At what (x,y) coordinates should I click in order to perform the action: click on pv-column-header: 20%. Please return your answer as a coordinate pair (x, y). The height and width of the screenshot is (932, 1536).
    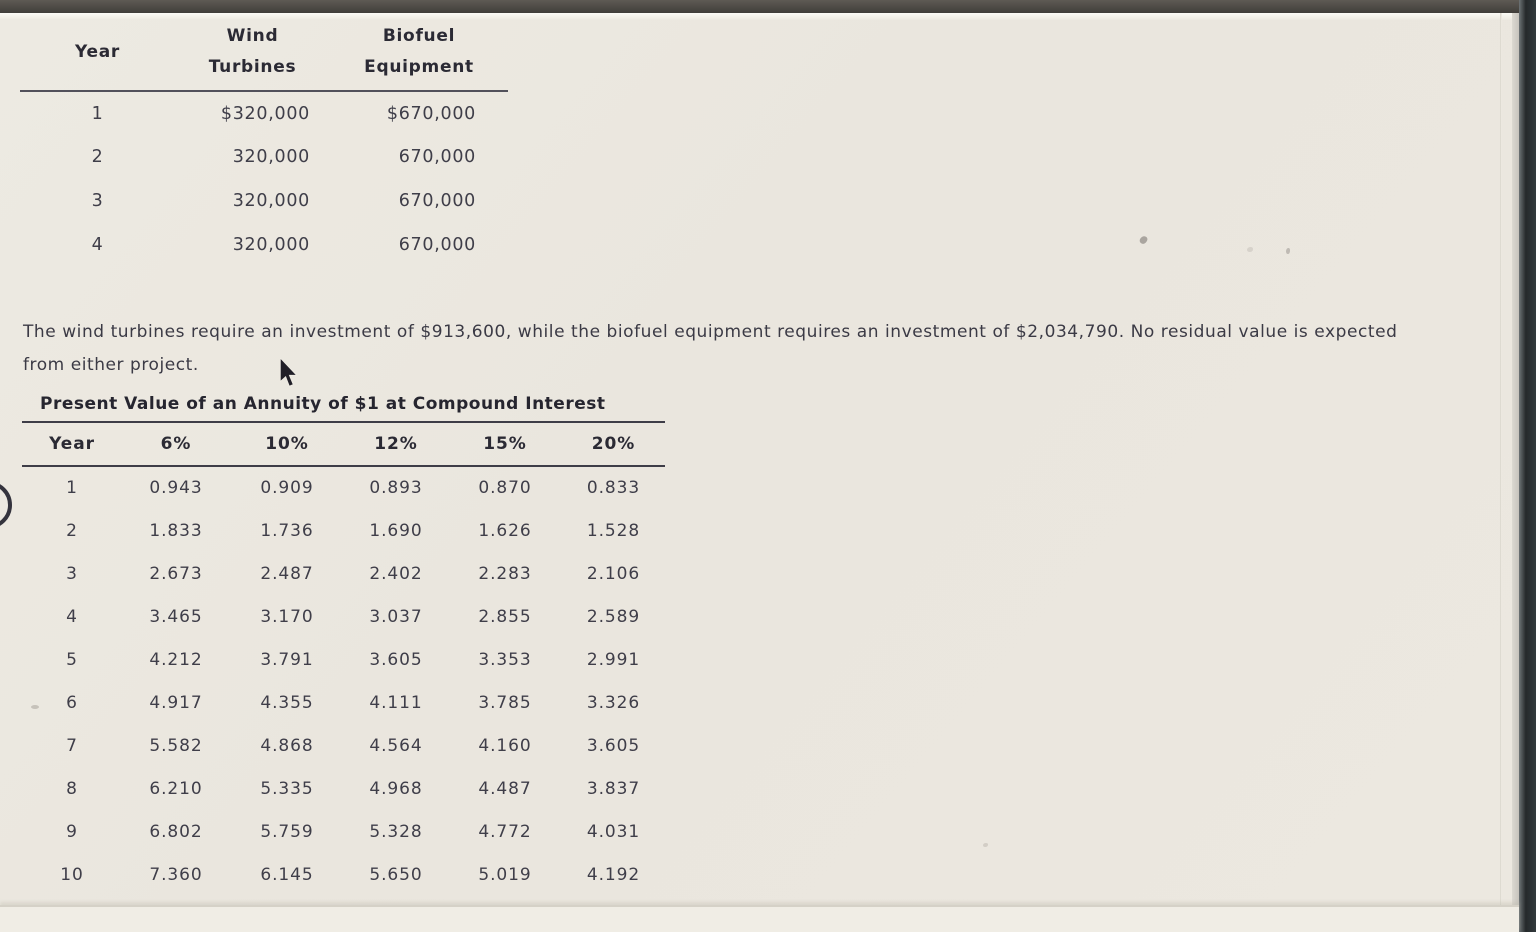
    Looking at the image, I should click on (613, 444).